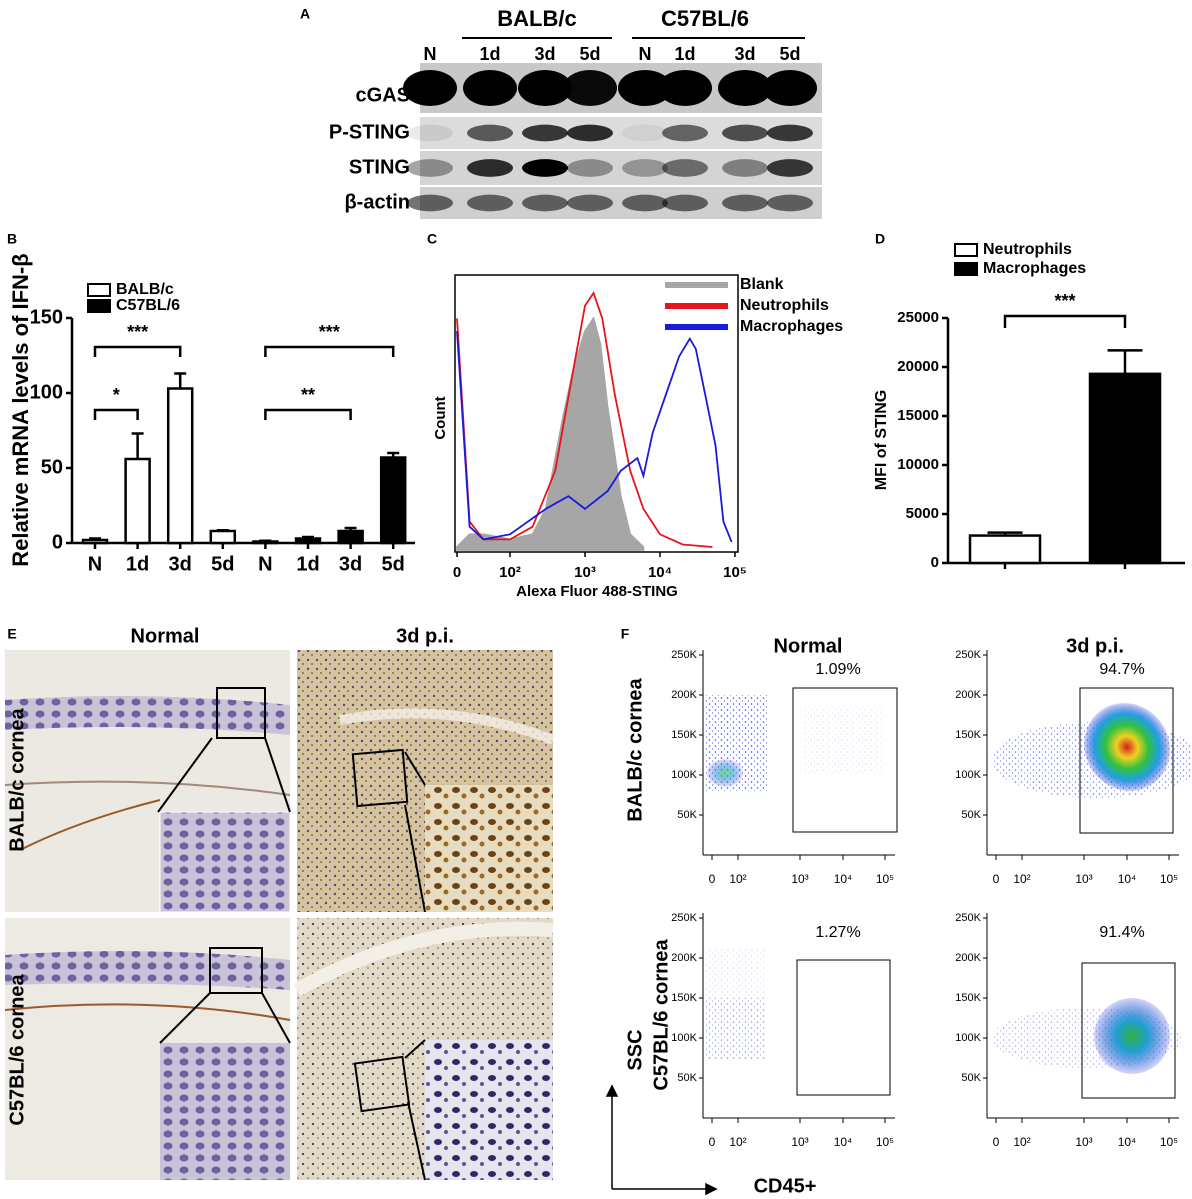 This screenshot has height=1199, width=1192. I want to click on row-label: β-actin, so click(377, 202).